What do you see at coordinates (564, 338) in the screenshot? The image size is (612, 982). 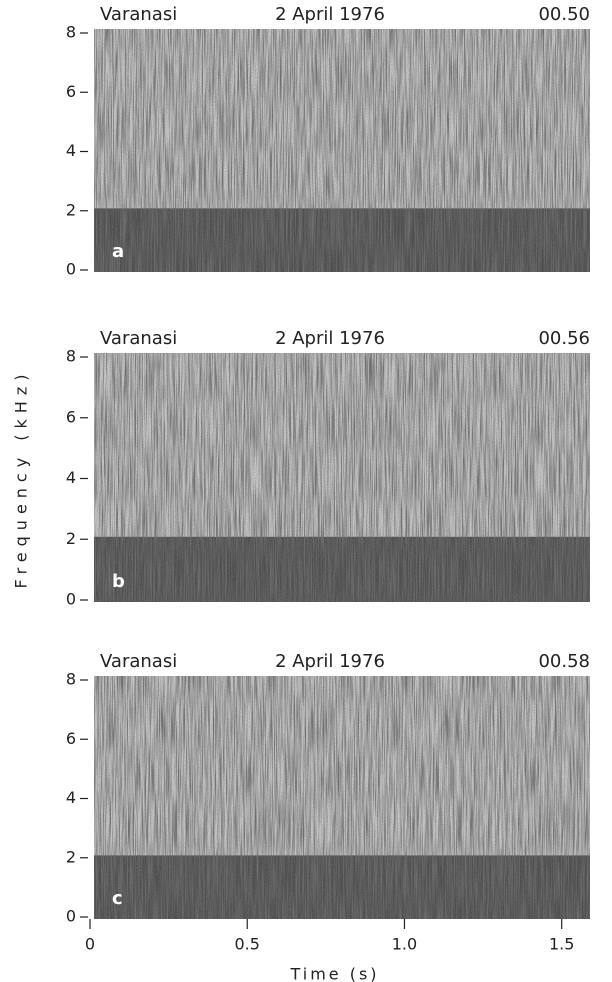 I see `time: 00.56` at bounding box center [564, 338].